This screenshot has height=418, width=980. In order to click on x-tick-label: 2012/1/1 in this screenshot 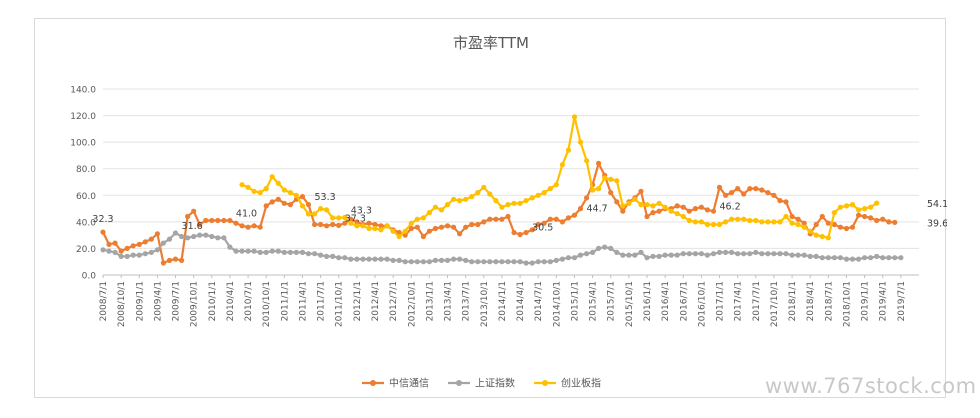, I will do `click(358, 301)`.